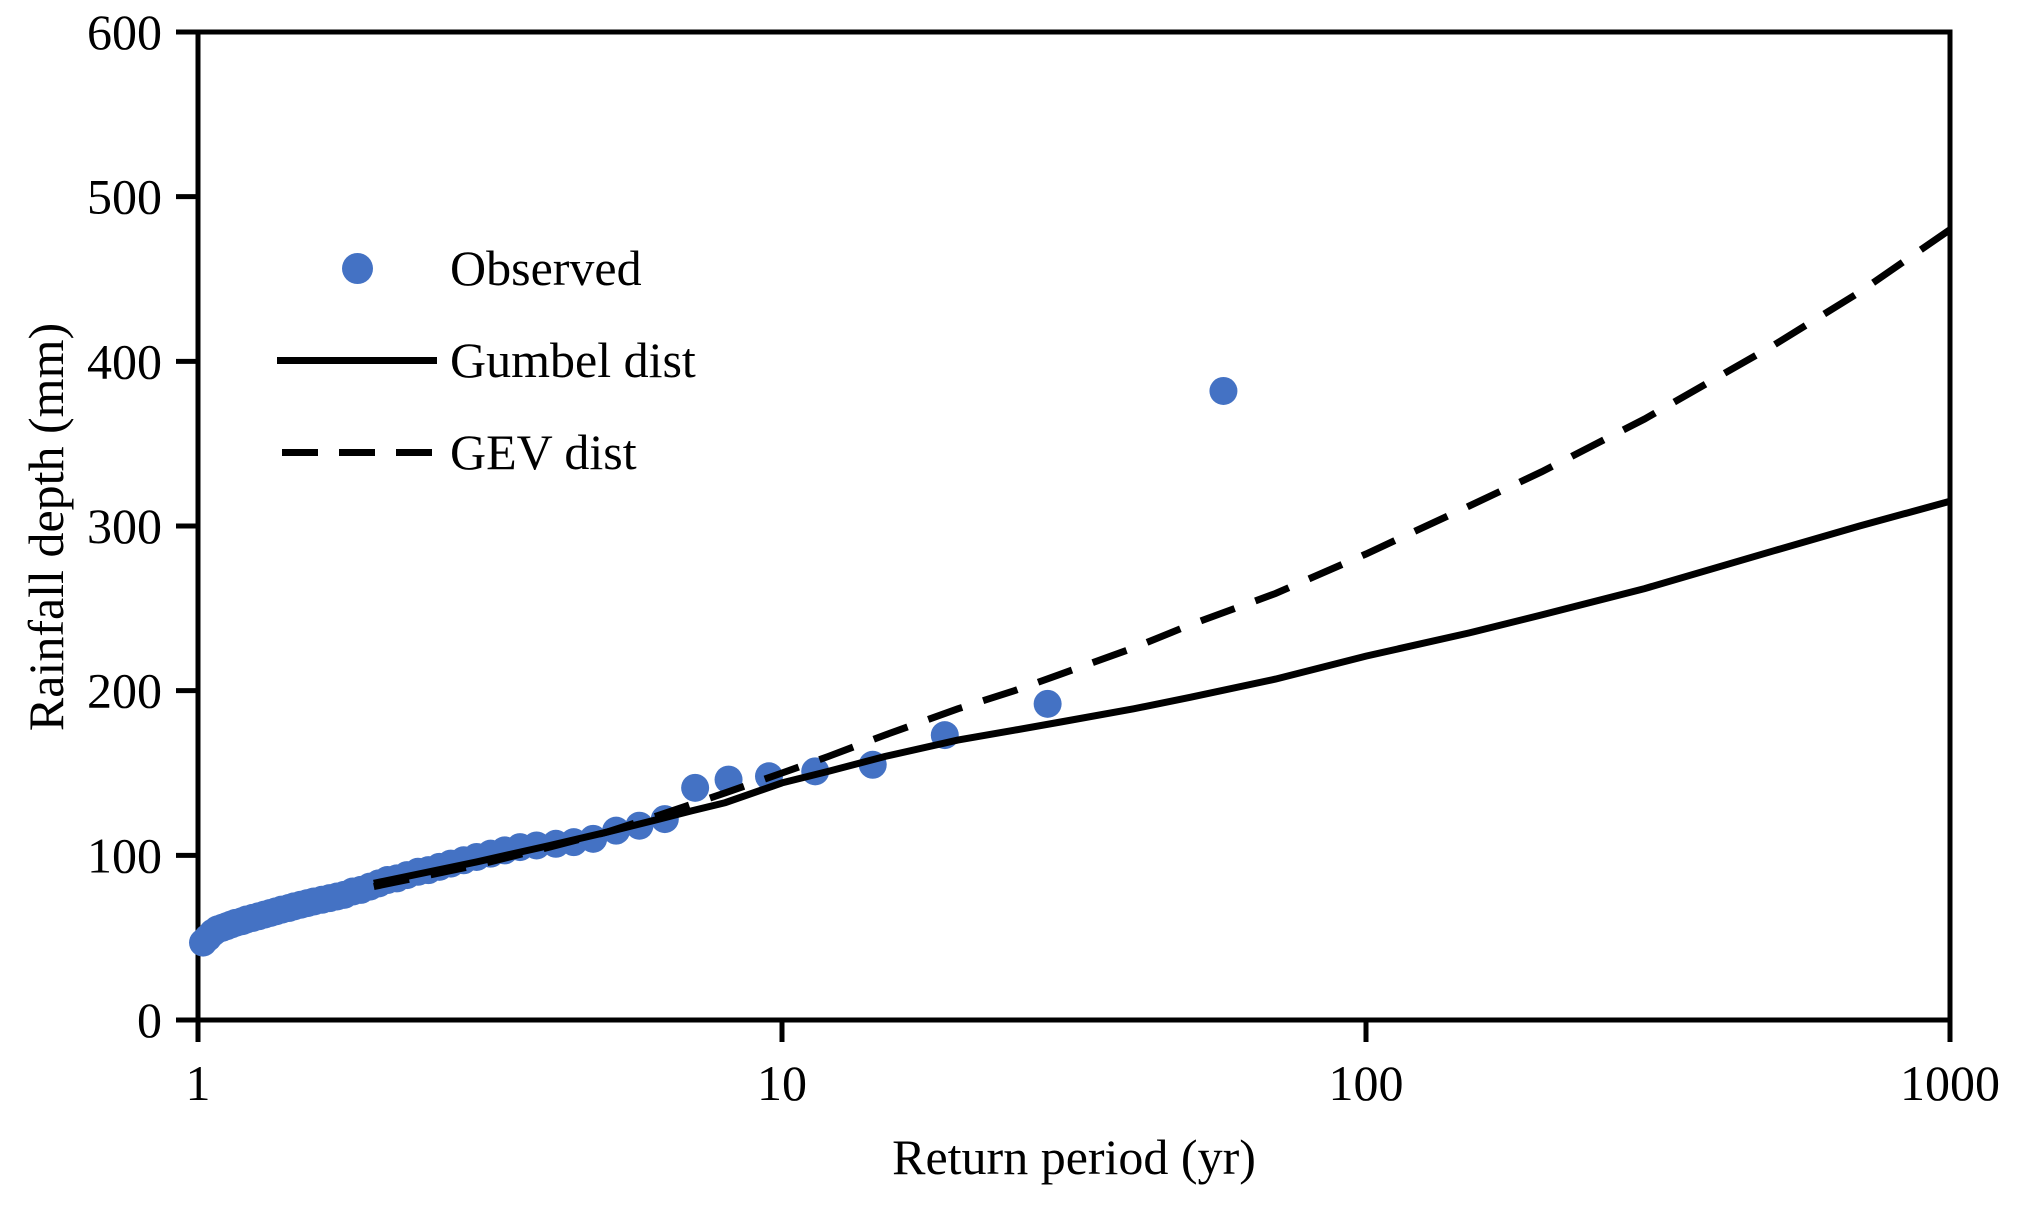 This screenshot has width=2017, height=1208. I want to click on legend-label-gumbel: Gumbel dist, so click(573, 360).